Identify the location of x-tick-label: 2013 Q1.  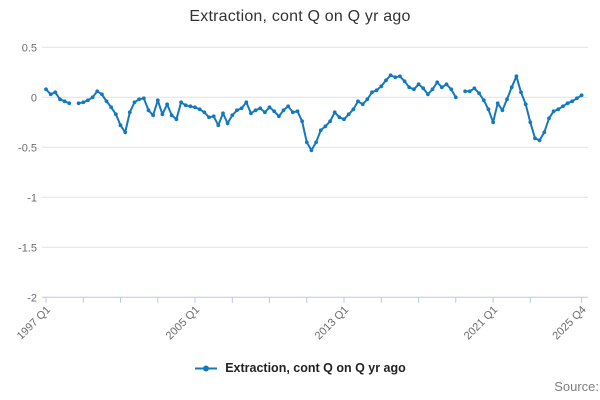
(332, 323).